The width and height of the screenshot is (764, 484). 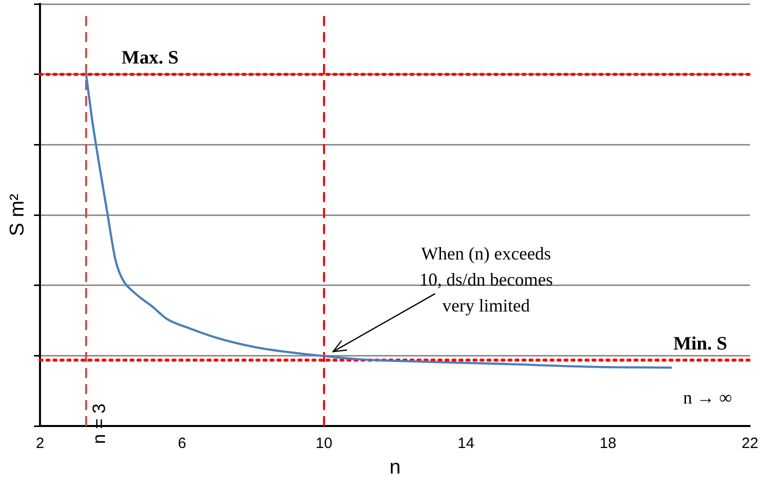 What do you see at coordinates (40, 443) in the screenshot?
I see `x-tick-label: 2` at bounding box center [40, 443].